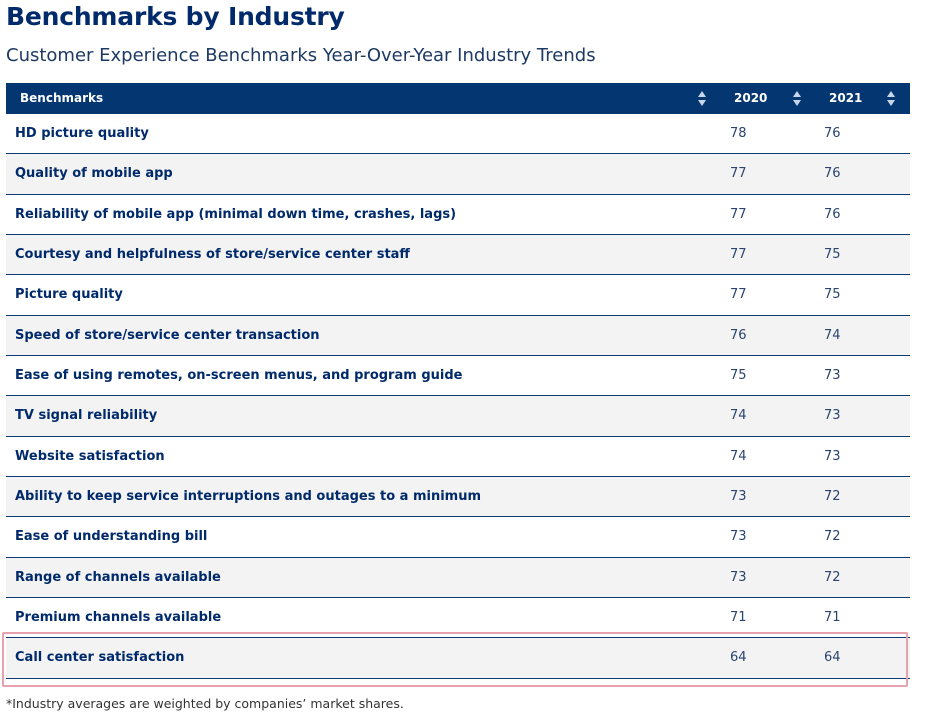  Describe the element at coordinates (111, 537) in the screenshot. I see `benchmark-name: Ease of understanding bill` at that location.